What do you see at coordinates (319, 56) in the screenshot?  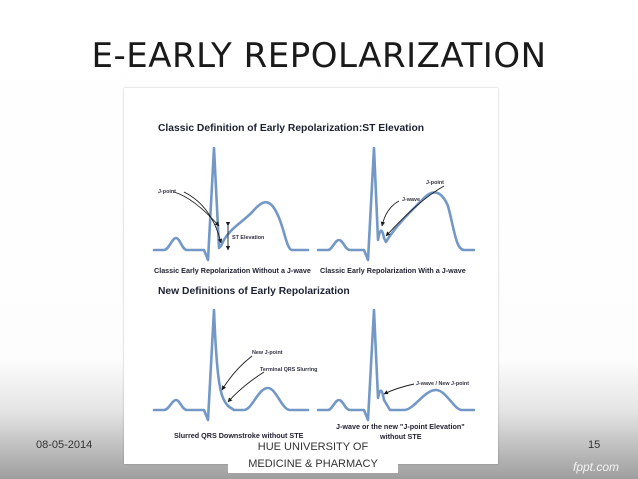 I see `slide-title: E-EARLY REPOLARIZATION` at bounding box center [319, 56].